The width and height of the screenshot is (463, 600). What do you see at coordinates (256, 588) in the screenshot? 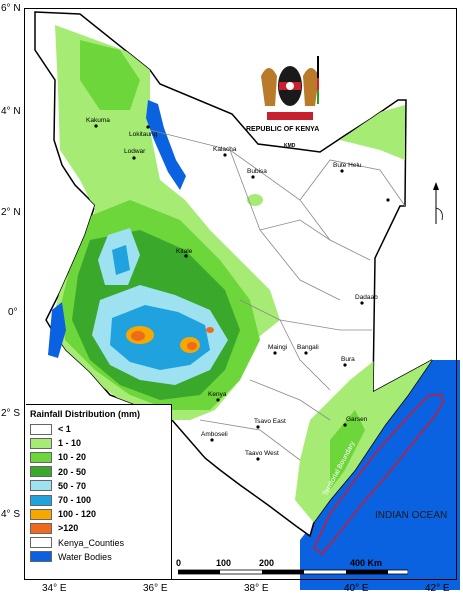
I see `lon-label: 38° E` at bounding box center [256, 588].